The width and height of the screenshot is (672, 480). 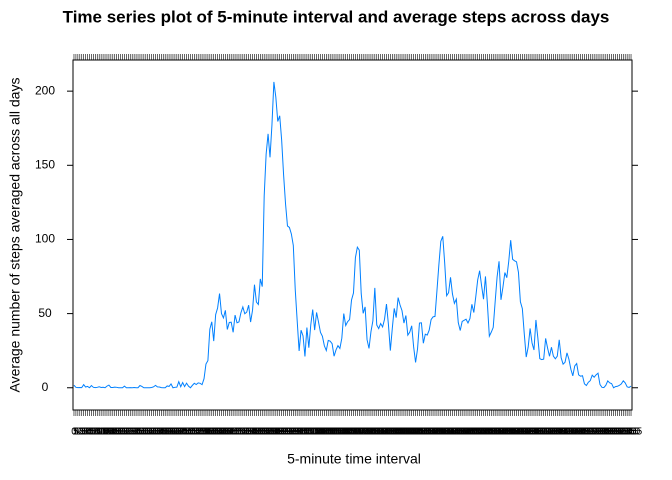 I want to click on x-tick-label: 1740, so click(x=485, y=432).